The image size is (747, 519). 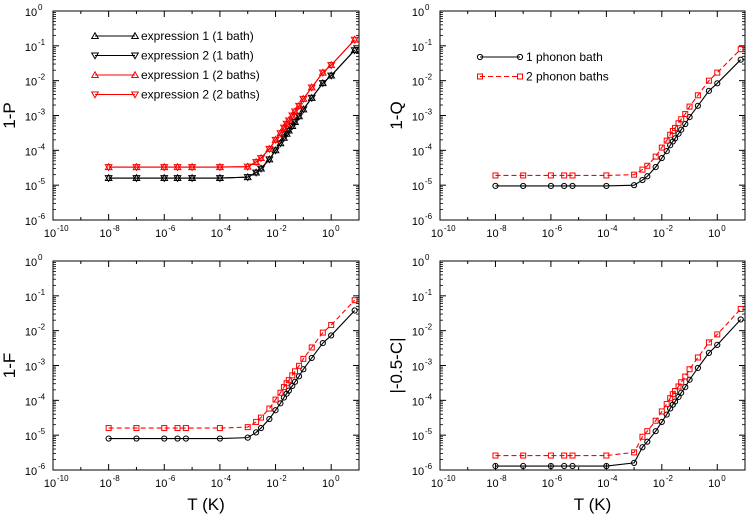 I want to click on series-line, so click(x=618, y=112).